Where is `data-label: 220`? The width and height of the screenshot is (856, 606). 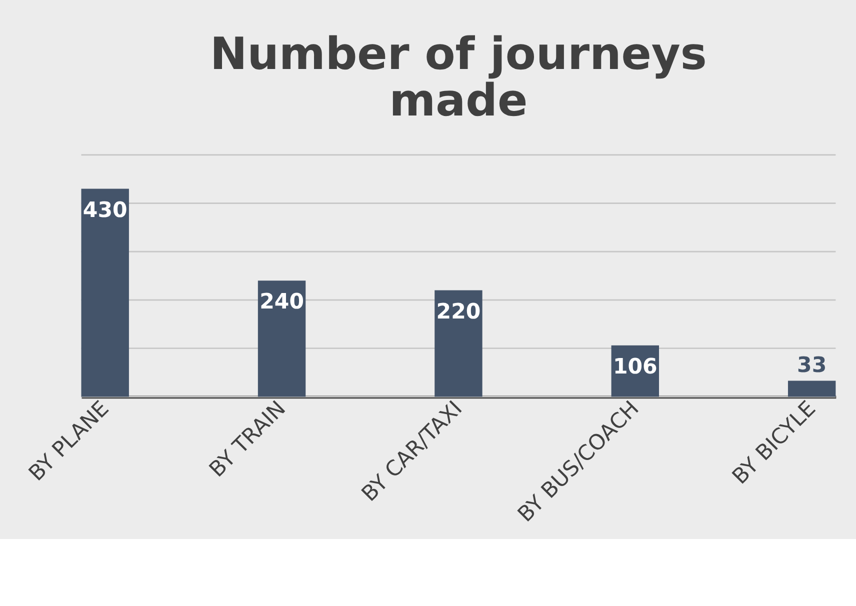
data-label: 220 is located at coordinates (458, 311).